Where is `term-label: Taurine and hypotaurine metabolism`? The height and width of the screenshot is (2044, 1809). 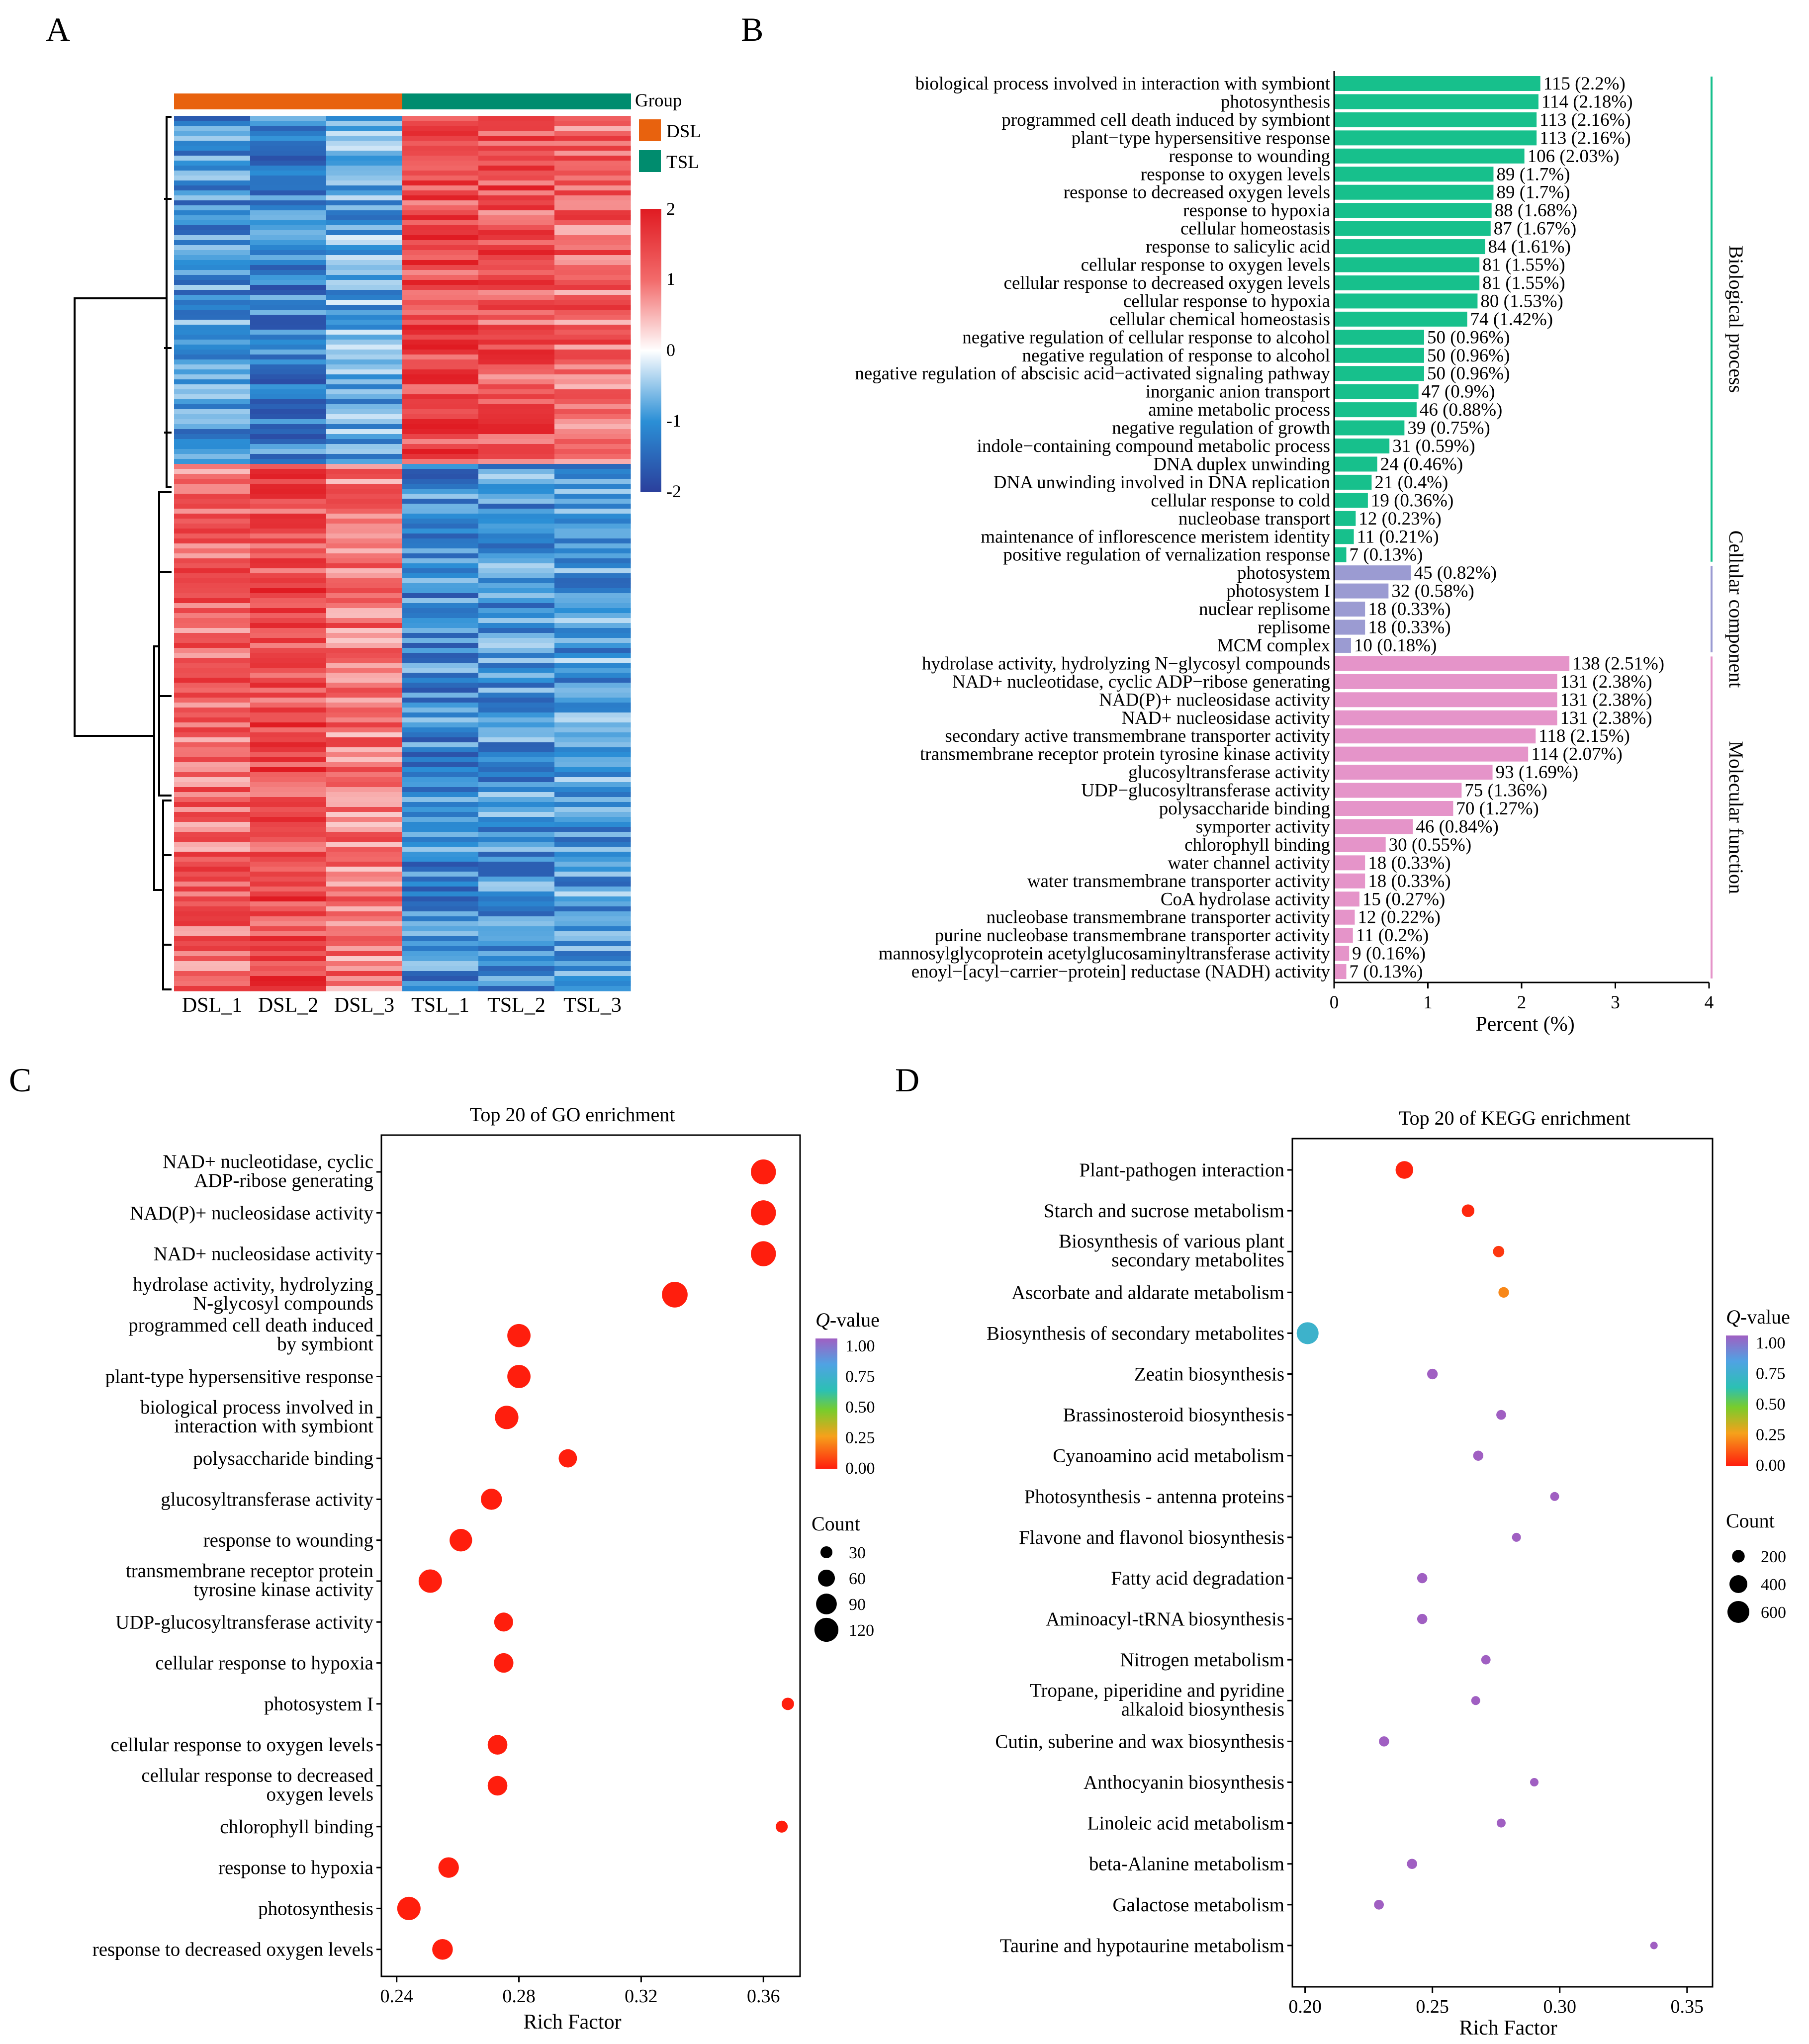
term-label: Taurine and hypotaurine metabolism is located at coordinates (1142, 1946).